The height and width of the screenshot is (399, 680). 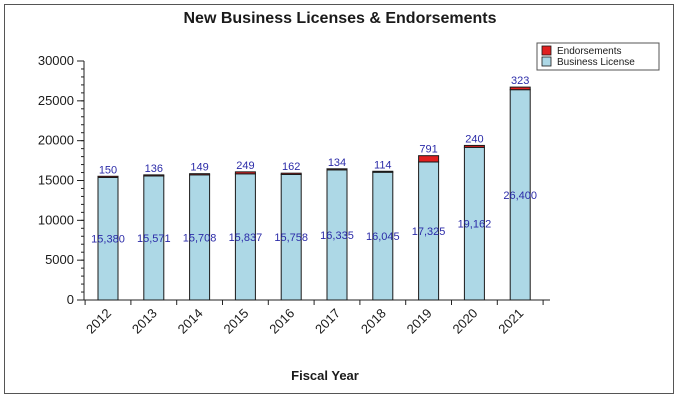 I want to click on y-tick-label: 25000, so click(x=56, y=100).